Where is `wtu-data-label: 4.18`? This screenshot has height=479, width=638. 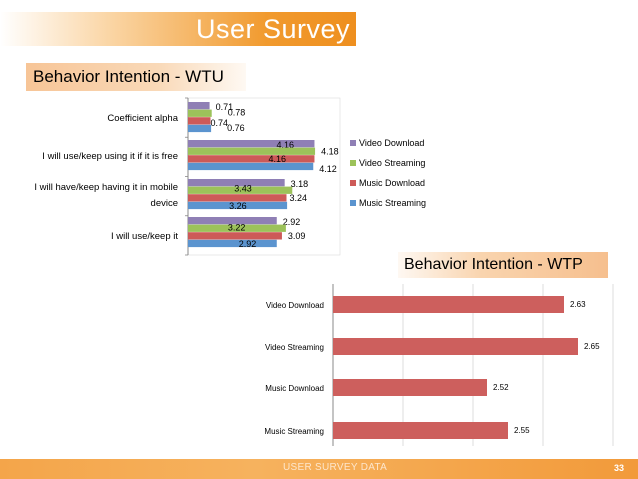 wtu-data-label: 4.18 is located at coordinates (330, 152).